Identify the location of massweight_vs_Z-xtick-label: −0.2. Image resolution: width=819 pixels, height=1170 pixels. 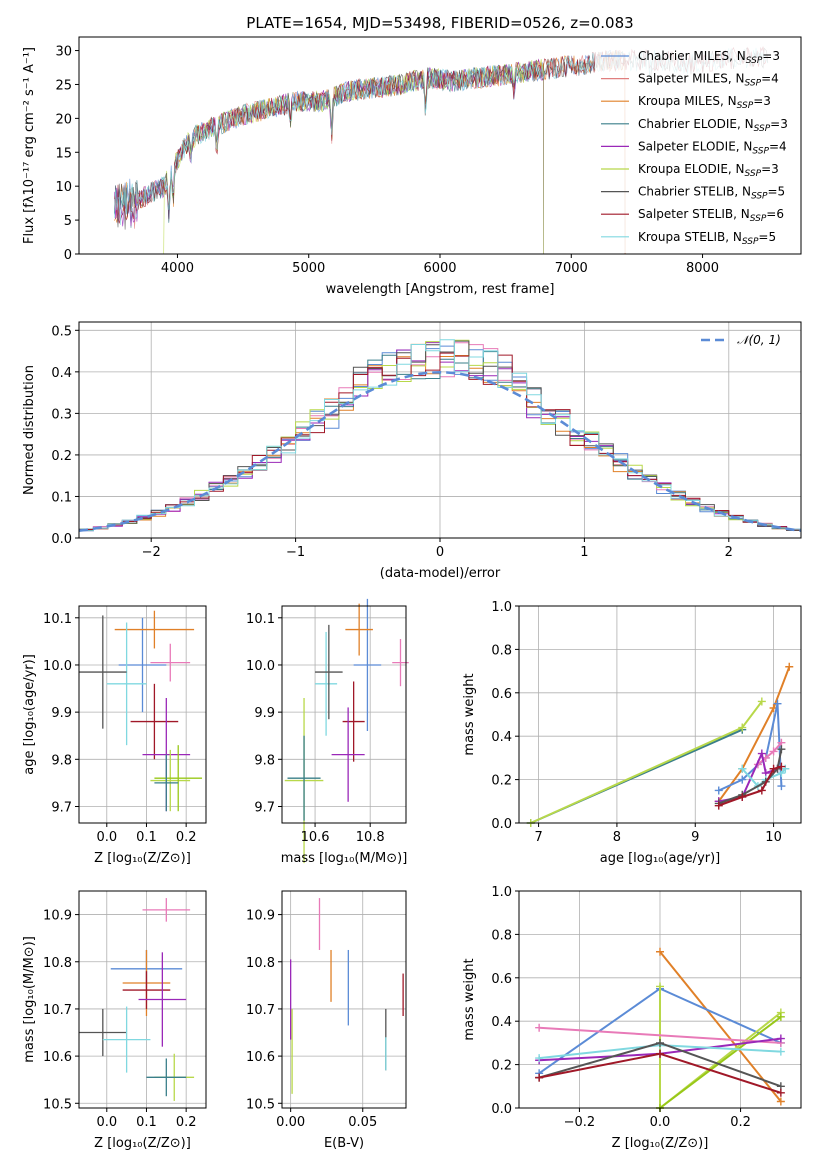
(580, 1122).